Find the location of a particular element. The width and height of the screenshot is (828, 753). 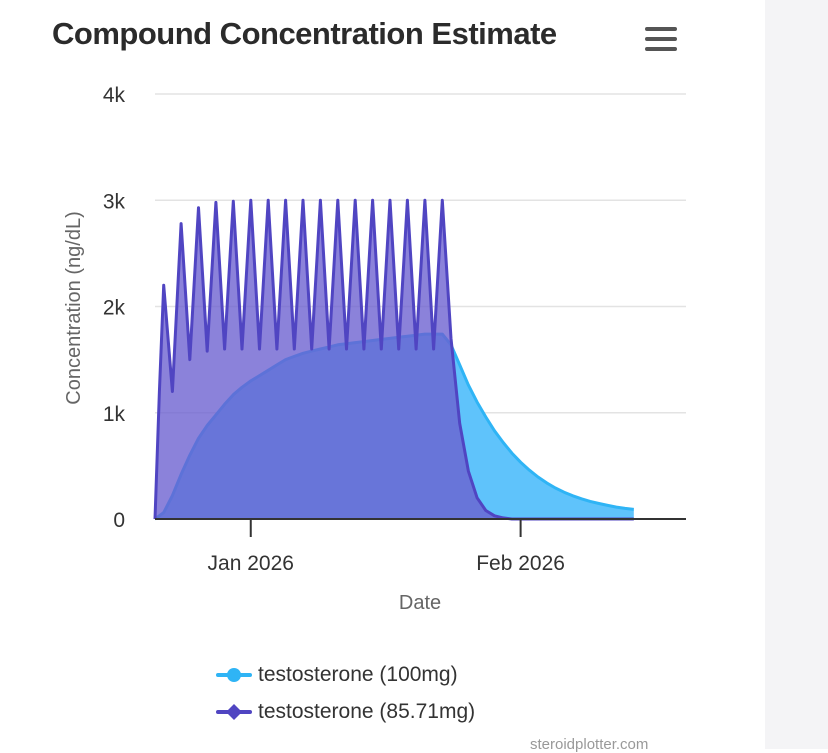

y-tick-label: 1k is located at coordinates (114, 414).